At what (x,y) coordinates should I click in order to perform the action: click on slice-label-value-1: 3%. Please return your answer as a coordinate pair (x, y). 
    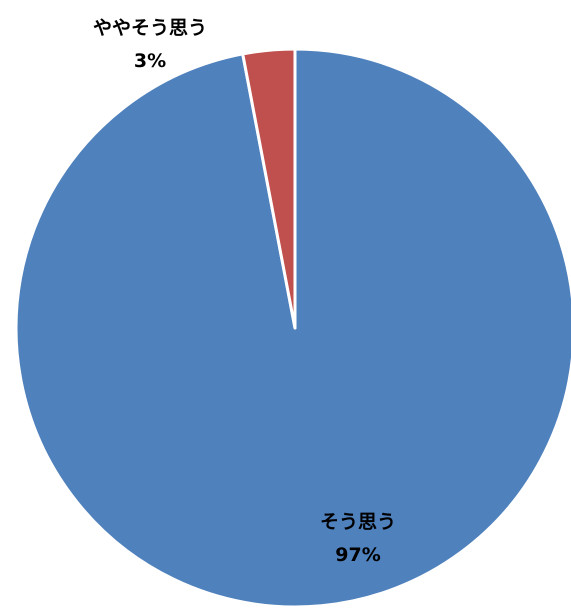
    Looking at the image, I should click on (150, 61).